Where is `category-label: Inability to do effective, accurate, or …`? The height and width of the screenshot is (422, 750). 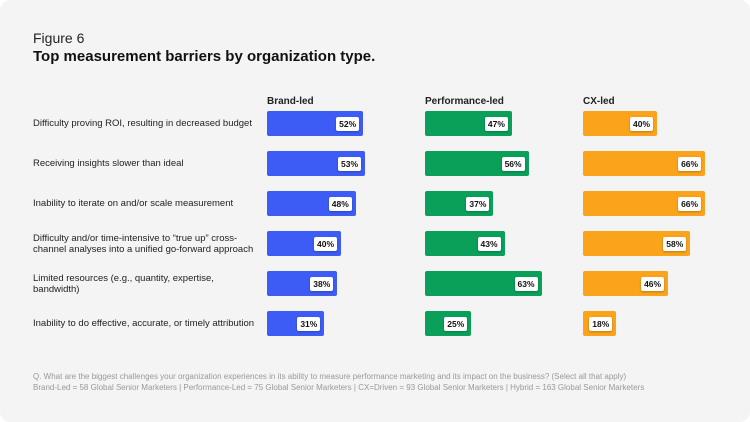
category-label: Inability to do effective, accurate, or … is located at coordinates (144, 323).